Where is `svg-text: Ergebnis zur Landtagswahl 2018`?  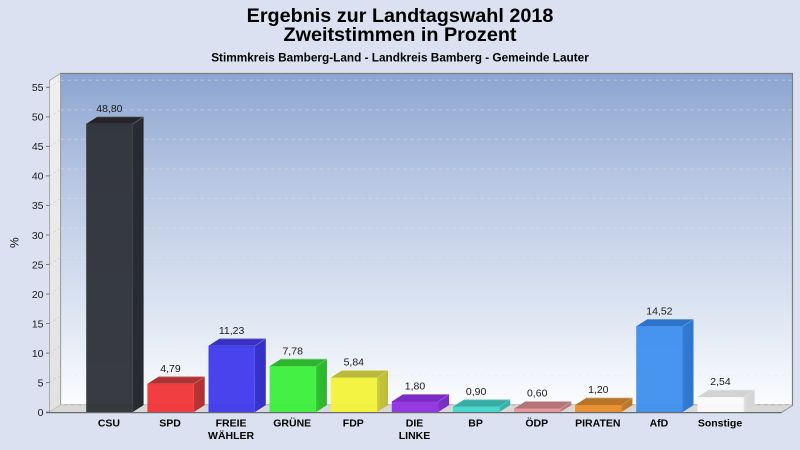
svg-text: Ergebnis zur Landtagswahl 2018 is located at coordinates (400, 16).